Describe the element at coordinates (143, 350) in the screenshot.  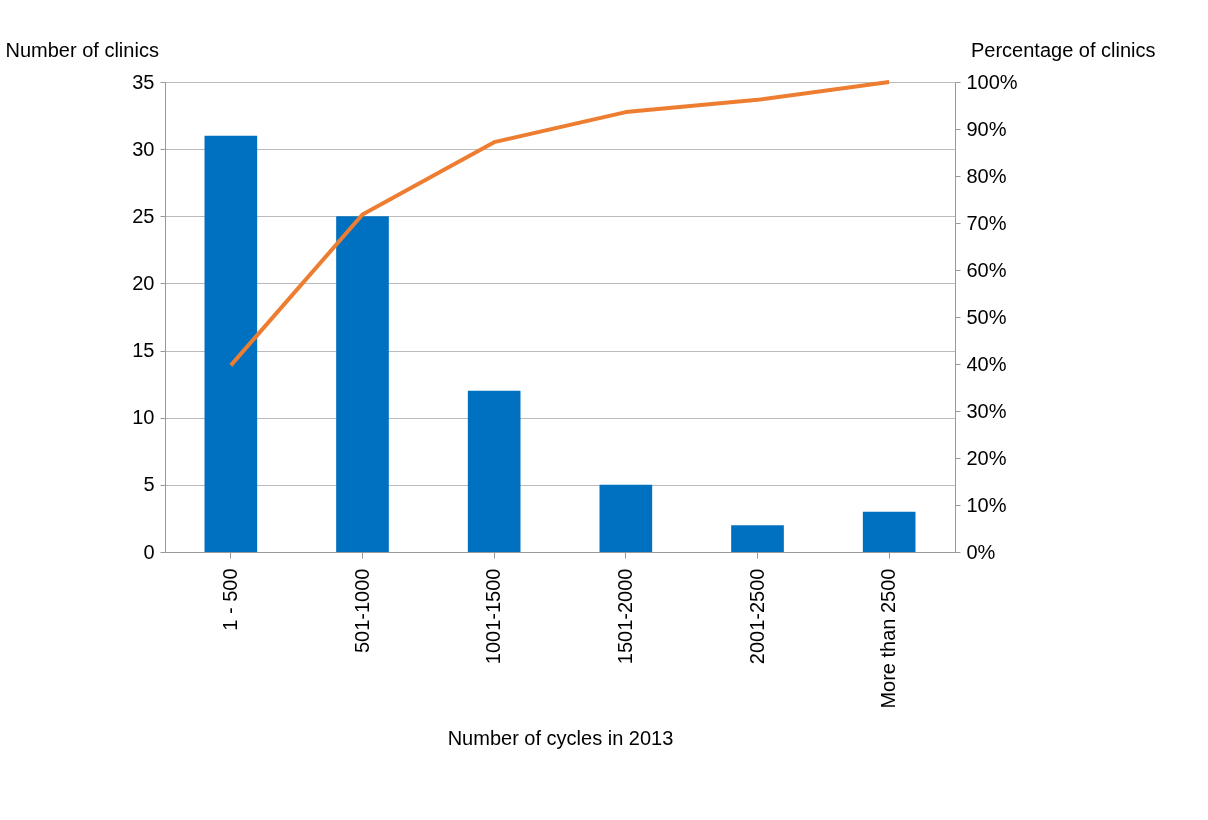
I see `y-tick-label: 15` at that location.